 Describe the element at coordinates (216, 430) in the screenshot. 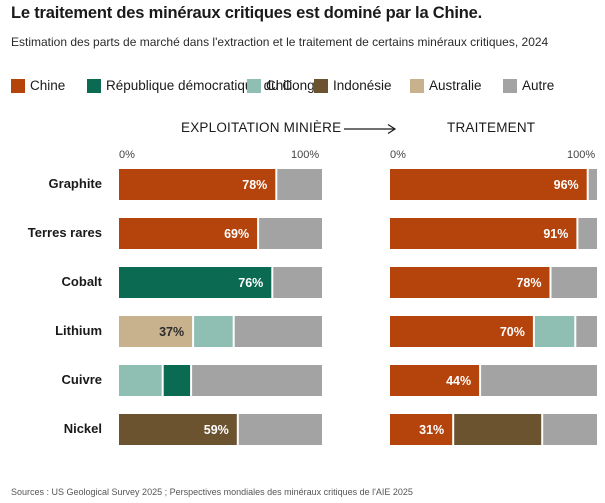

I see `data-label-nickel-mining: 59%` at that location.